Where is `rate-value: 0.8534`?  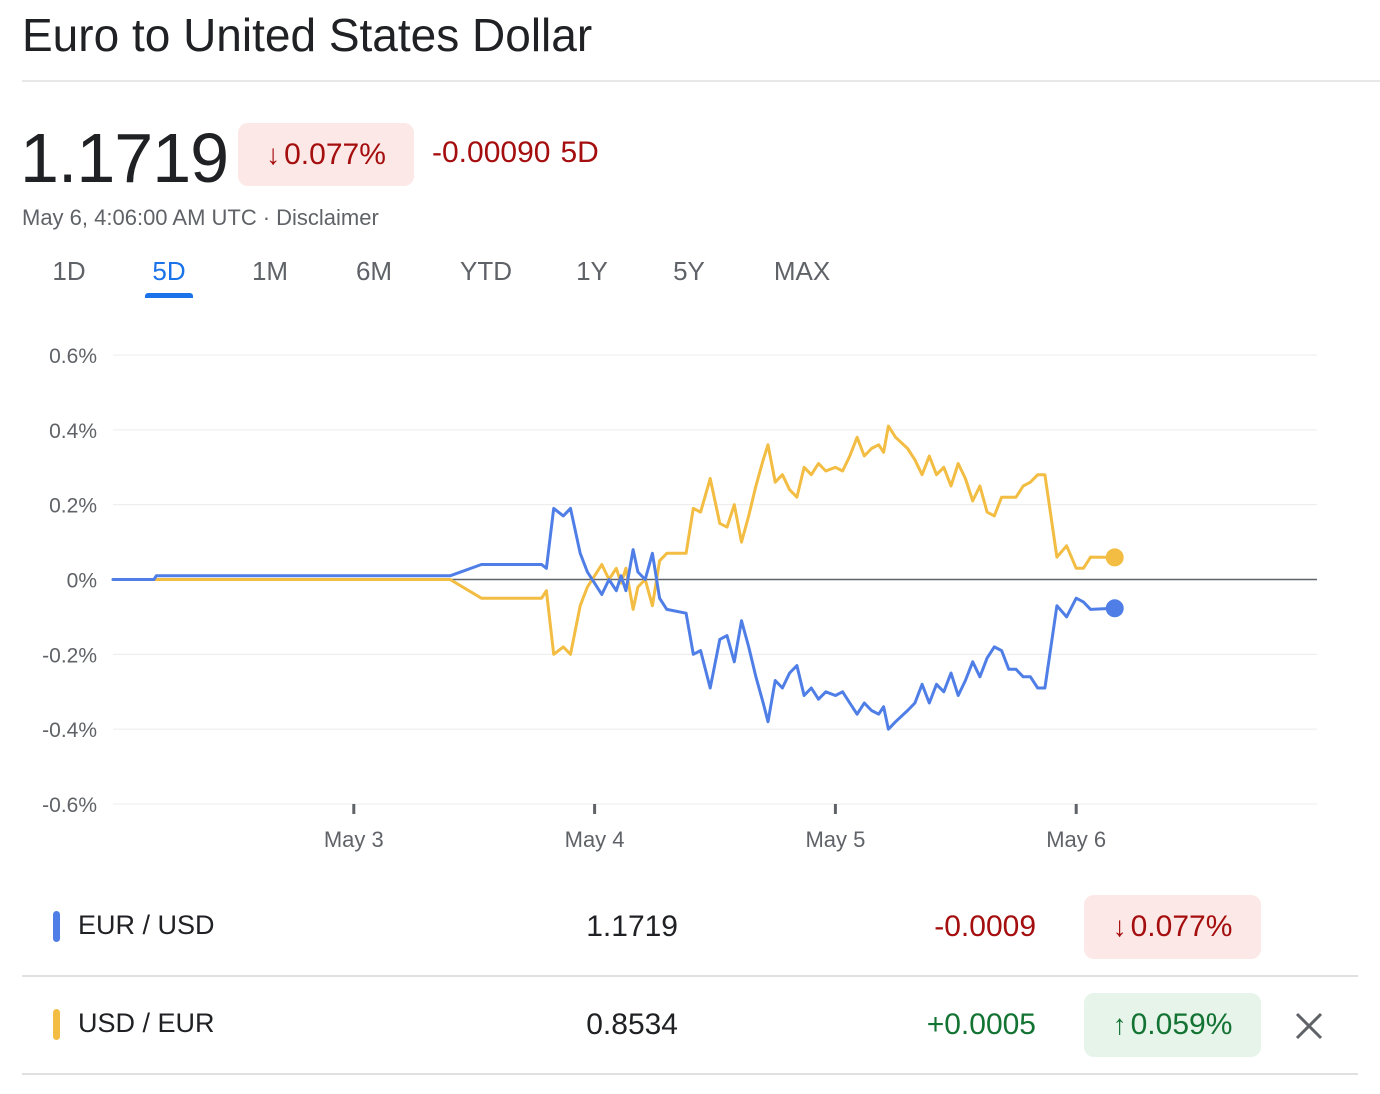
rate-value: 0.8534 is located at coordinates (632, 1024).